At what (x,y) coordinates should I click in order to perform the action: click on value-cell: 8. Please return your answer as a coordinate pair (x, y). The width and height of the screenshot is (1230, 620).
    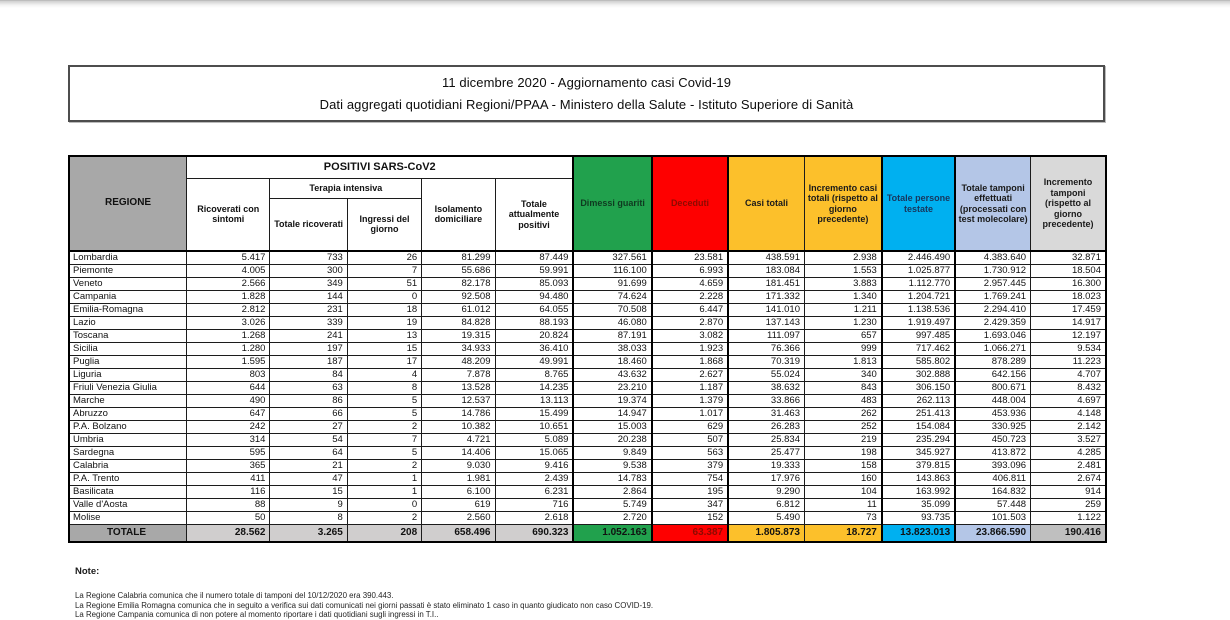
    Looking at the image, I should click on (308, 517).